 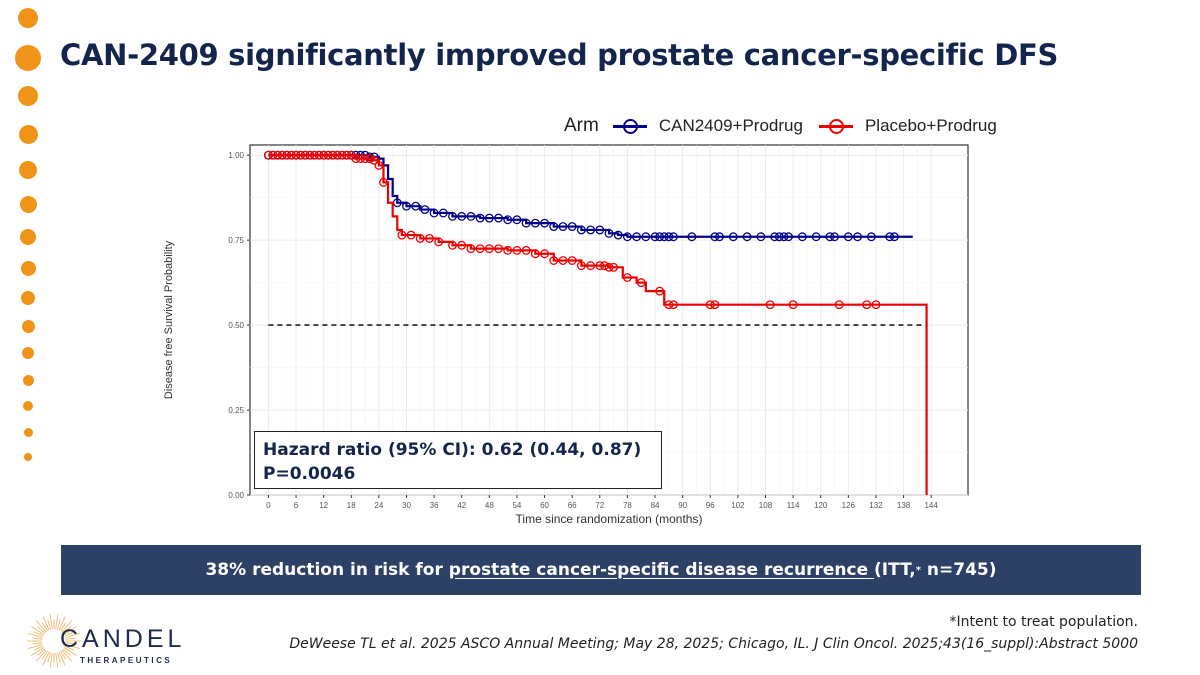 I want to click on y-axis-ticks: 0.00 0.25 0.50 0.75 1.00, so click(x=239, y=325).